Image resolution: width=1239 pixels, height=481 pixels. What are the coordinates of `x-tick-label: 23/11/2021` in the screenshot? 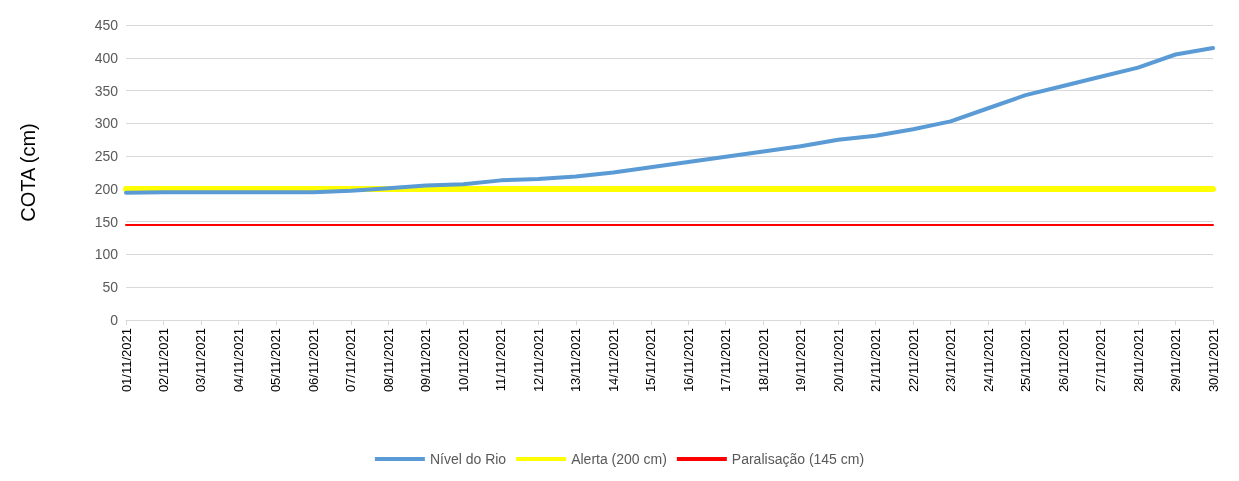 It's located at (951, 360).